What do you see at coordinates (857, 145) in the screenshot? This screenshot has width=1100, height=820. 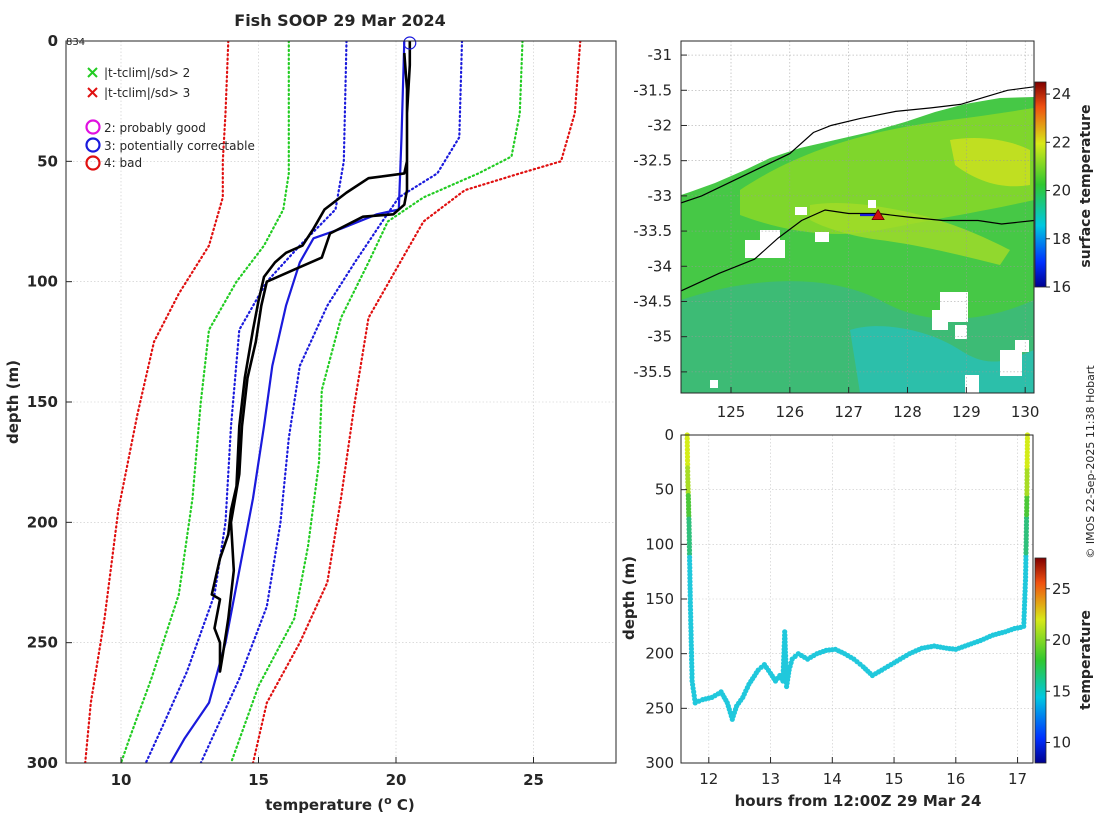 I see `map-coastline` at bounding box center [857, 145].